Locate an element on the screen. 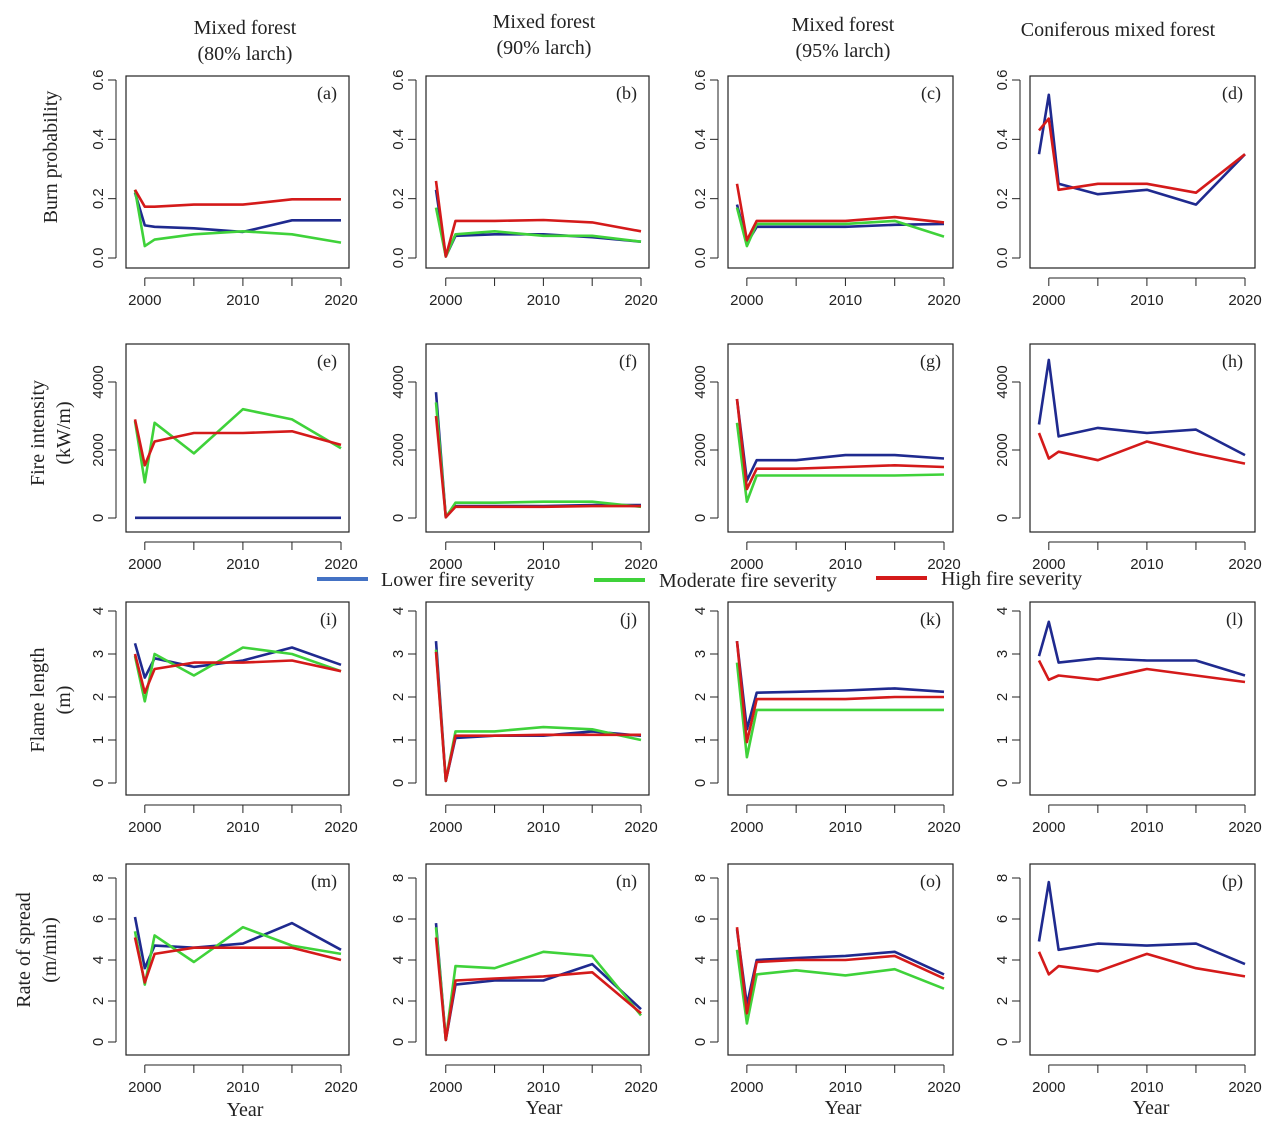 The height and width of the screenshot is (1135, 1269). panel-label: (o) is located at coordinates (930, 881).